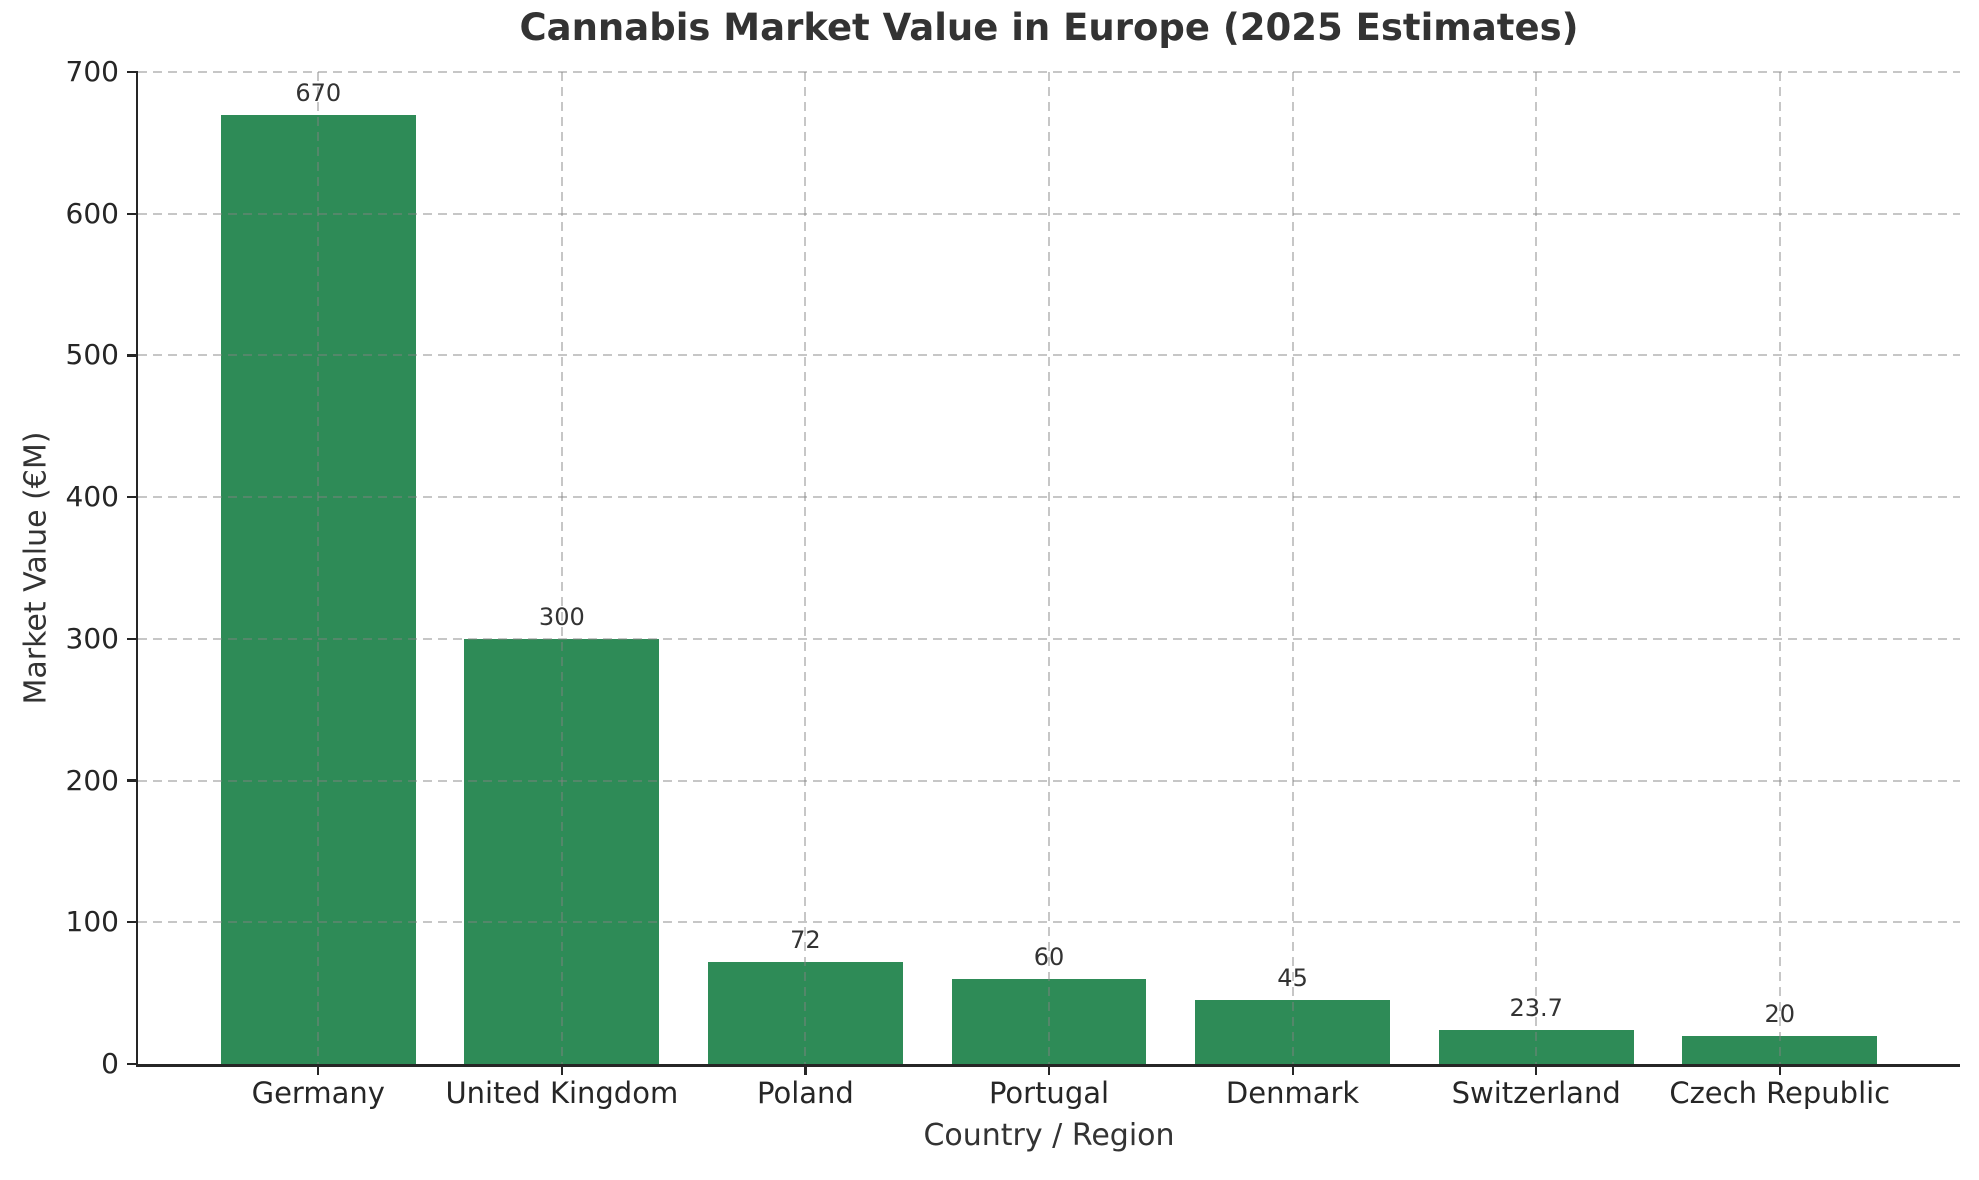 Image resolution: width=1979 pixels, height=1180 pixels. What do you see at coordinates (1536, 1008) in the screenshot?
I see `bar-value-label: 23.7` at bounding box center [1536, 1008].